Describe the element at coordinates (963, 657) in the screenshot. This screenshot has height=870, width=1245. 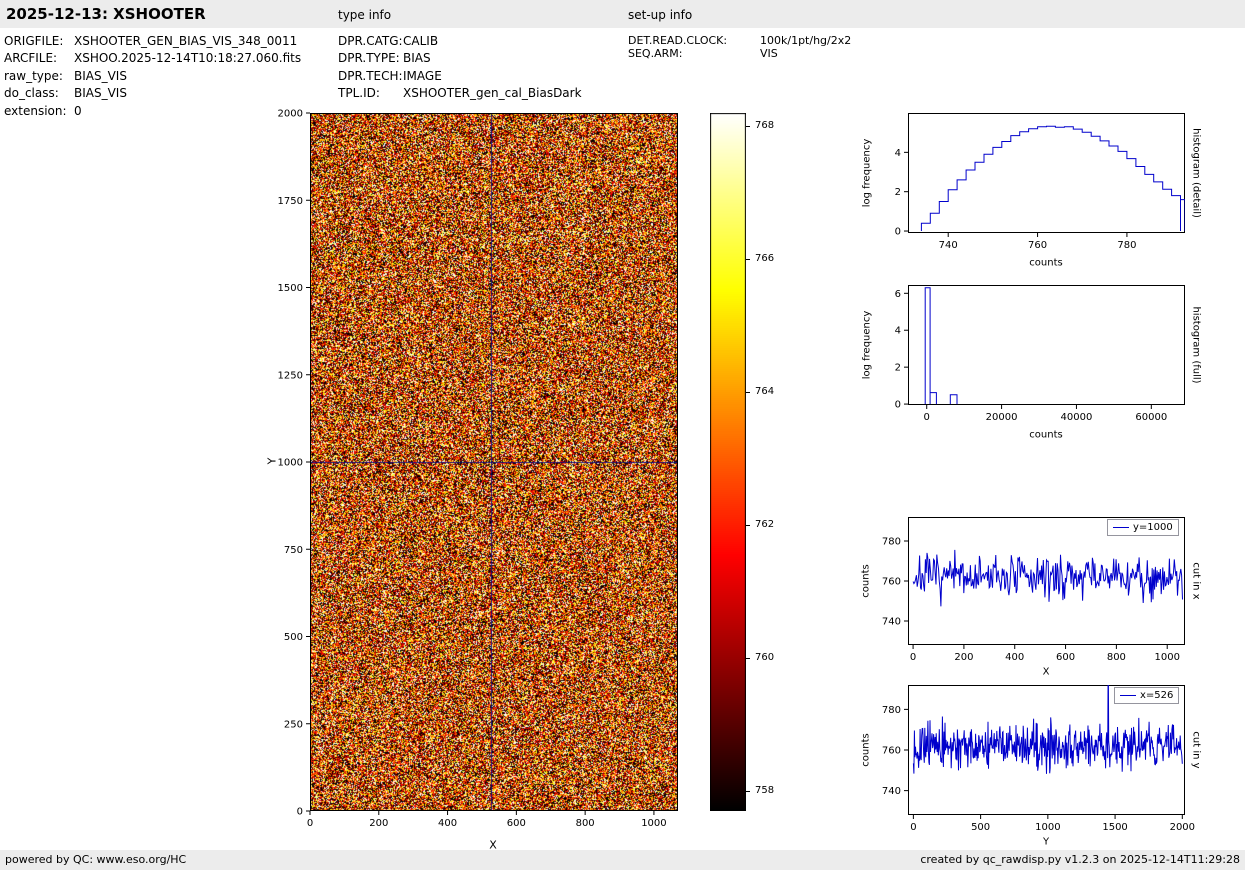
I see `tick-label: 200` at that location.